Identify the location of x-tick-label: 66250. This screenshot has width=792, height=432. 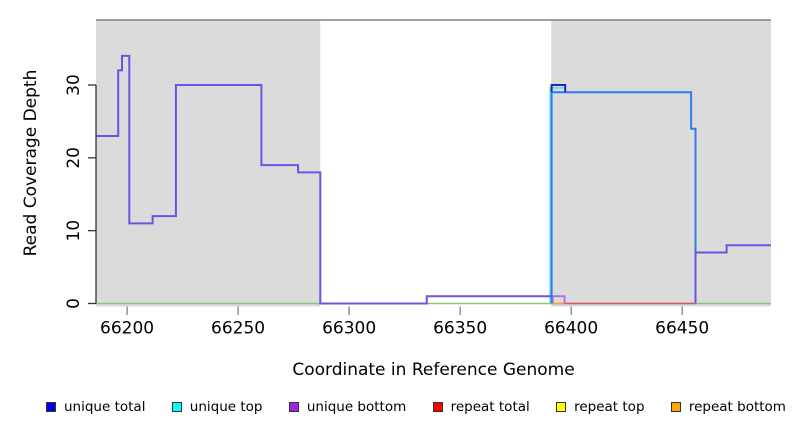
(238, 329).